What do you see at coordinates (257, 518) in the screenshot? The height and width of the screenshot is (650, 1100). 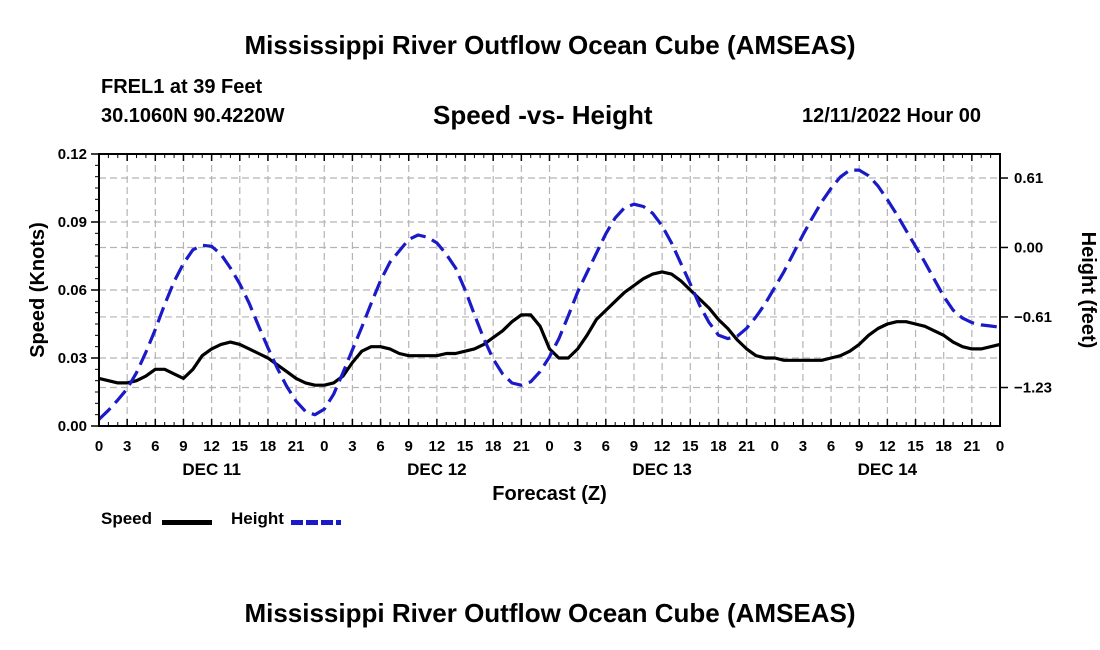 I see `legend-height-label: Height` at bounding box center [257, 518].